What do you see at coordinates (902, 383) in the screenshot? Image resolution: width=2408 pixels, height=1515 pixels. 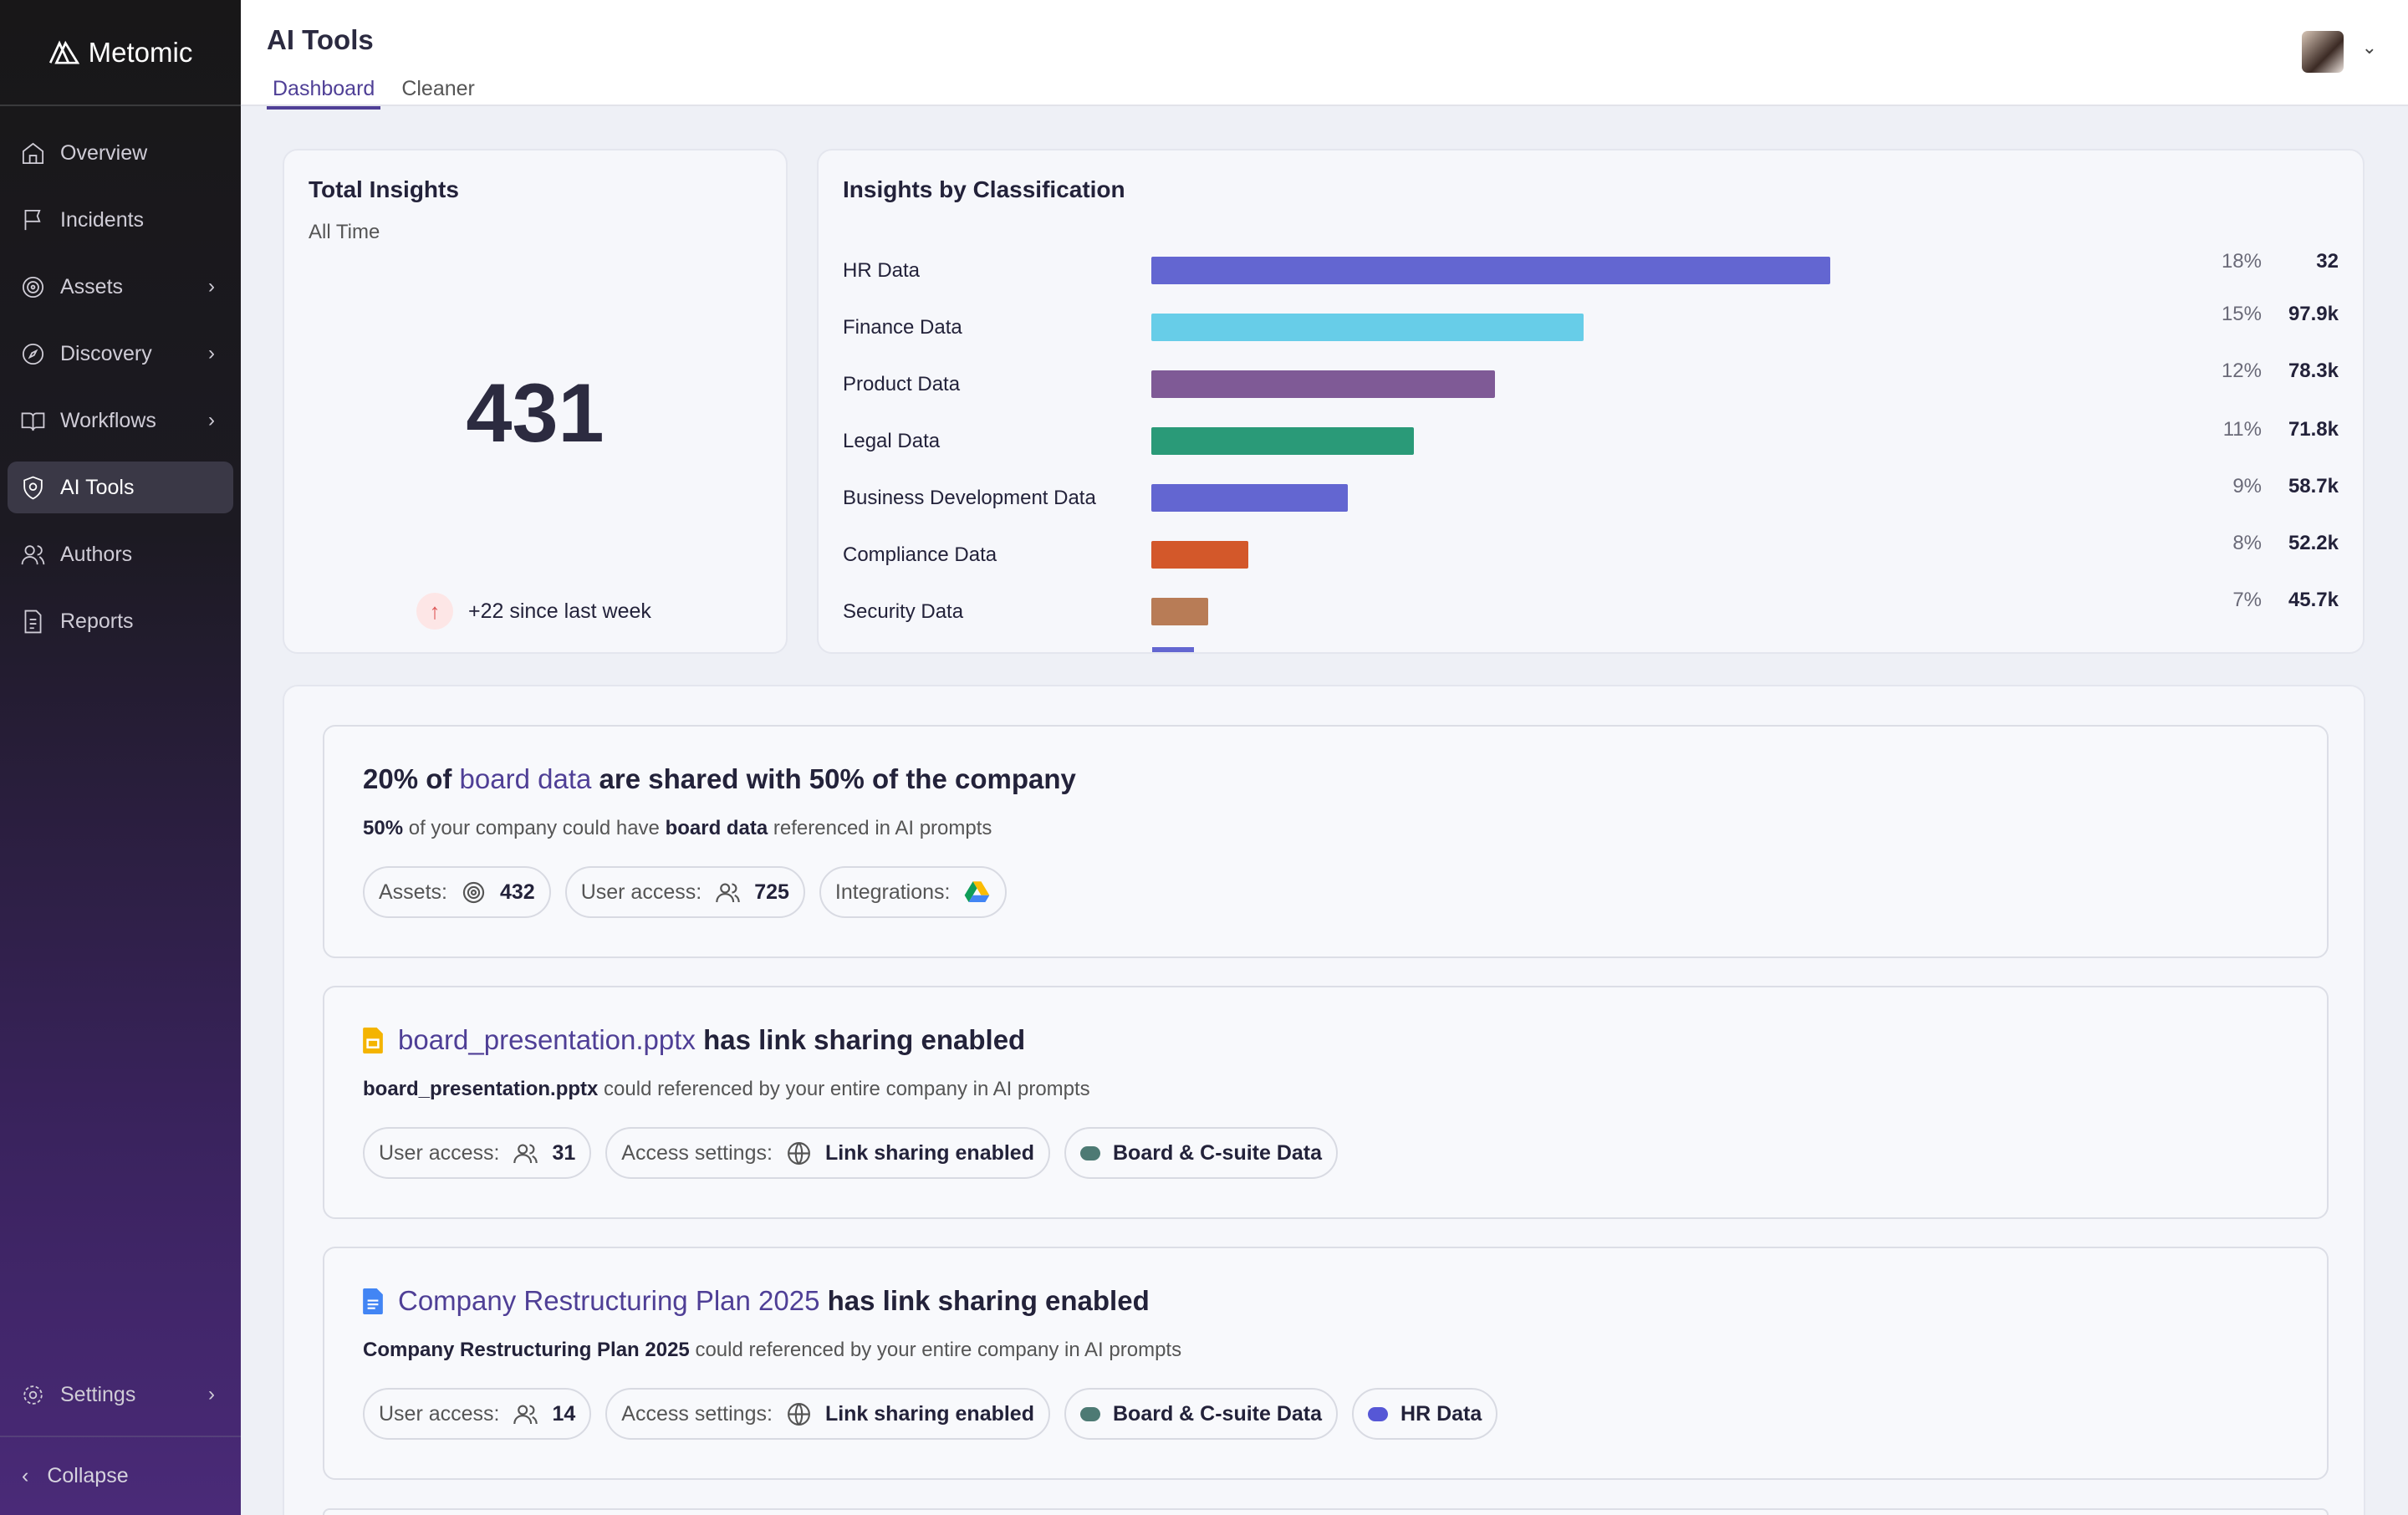 I see `category-label: Product Data` at bounding box center [902, 383].